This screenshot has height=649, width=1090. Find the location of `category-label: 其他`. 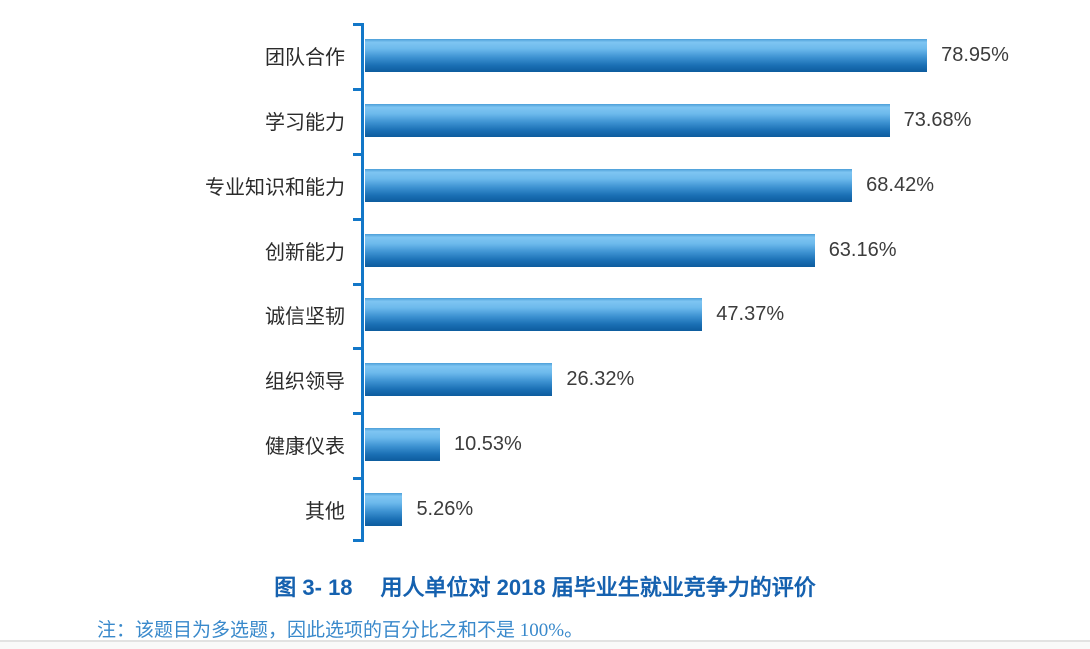

category-label: 其他 is located at coordinates (325, 512).